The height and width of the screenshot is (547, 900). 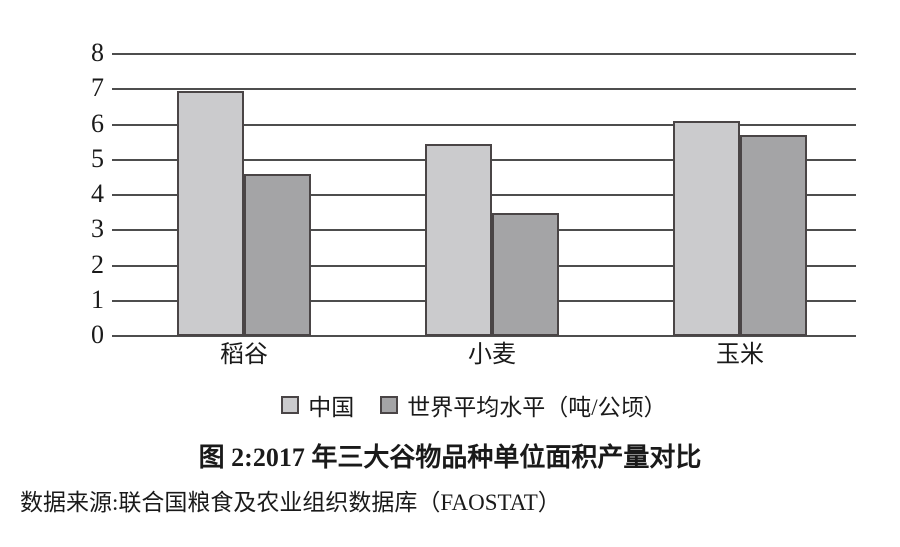 I want to click on y-tick-label-1: 1, so click(x=97, y=299).